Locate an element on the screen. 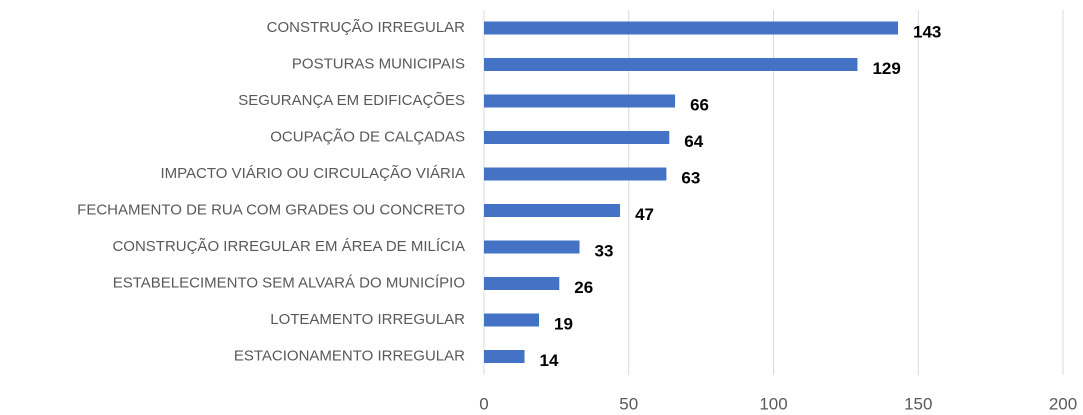 The height and width of the screenshot is (415, 1083). y-tick-label: SEGURANÇA EM EDIFICAÇÕES is located at coordinates (351, 100).